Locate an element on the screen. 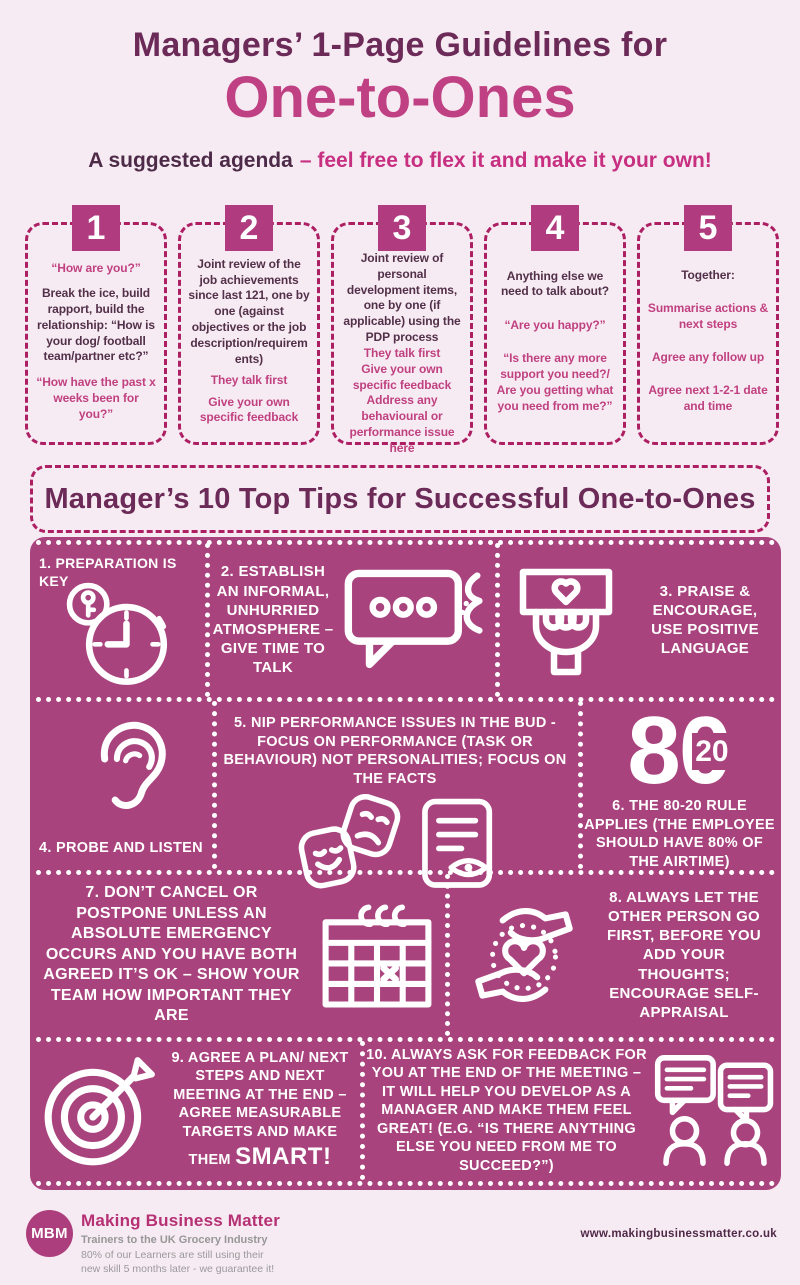 This screenshot has width=800, height=1285. step-text: Anything else we need to talk about? is located at coordinates (555, 283).